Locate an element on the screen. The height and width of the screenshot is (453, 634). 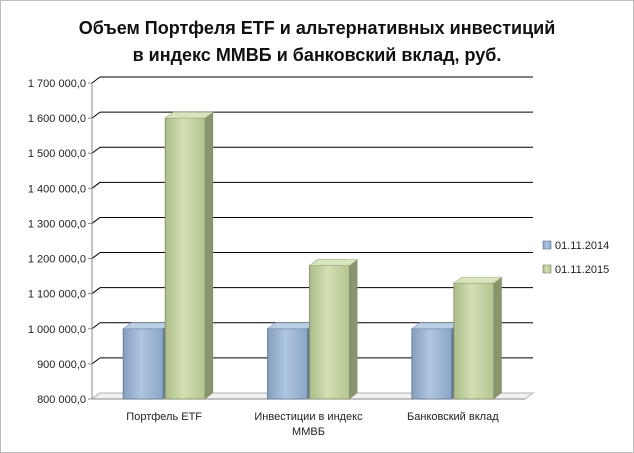
y-tick-label-6: 1 400 000,0 is located at coordinates (57, 189).